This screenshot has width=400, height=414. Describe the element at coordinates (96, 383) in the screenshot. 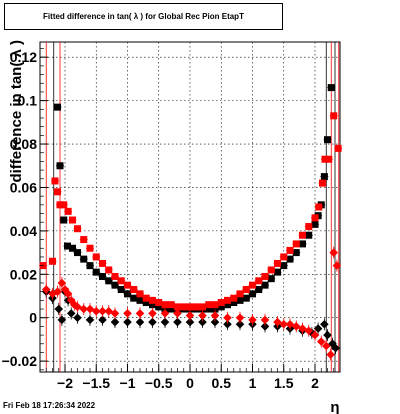

I see `x-tick-label: −1.5` at that location.